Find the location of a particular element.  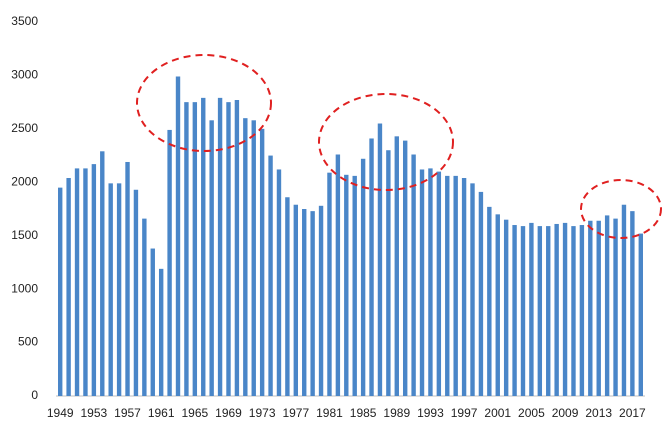

x-tick-label: 1965 is located at coordinates (194, 413).